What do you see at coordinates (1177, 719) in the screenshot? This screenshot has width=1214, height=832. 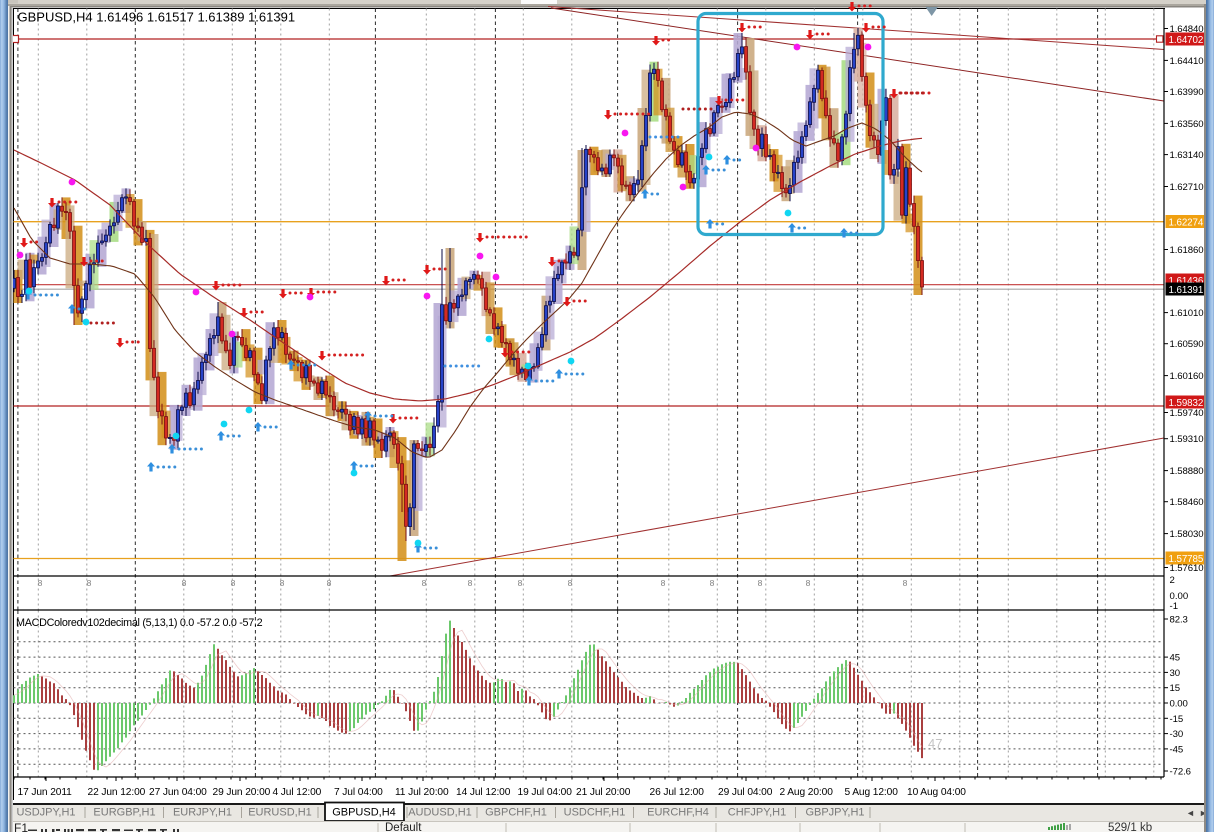 I see `svg-text: -15` at bounding box center [1177, 719].